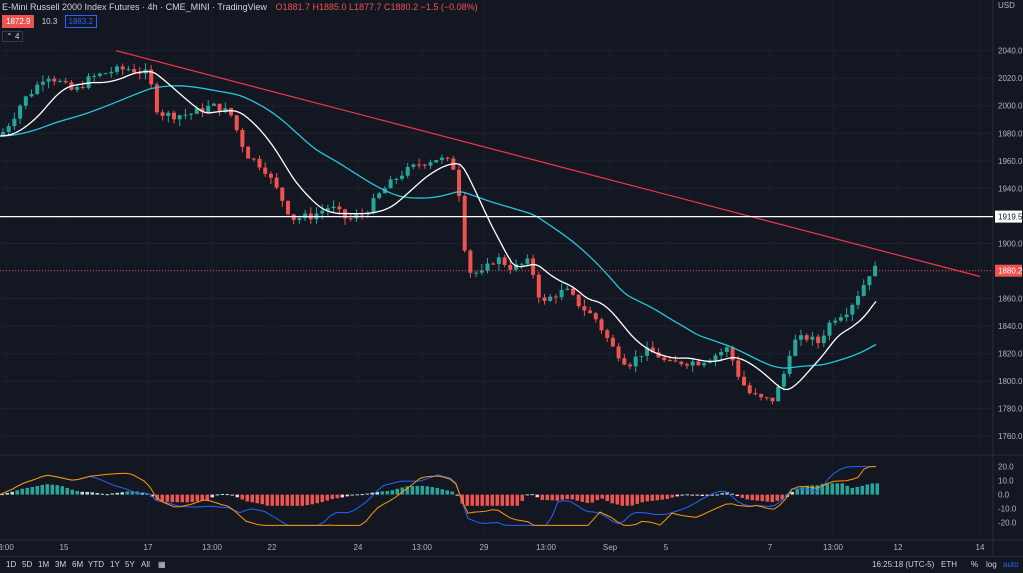  I want to click on range-3m: 3M, so click(61, 564).